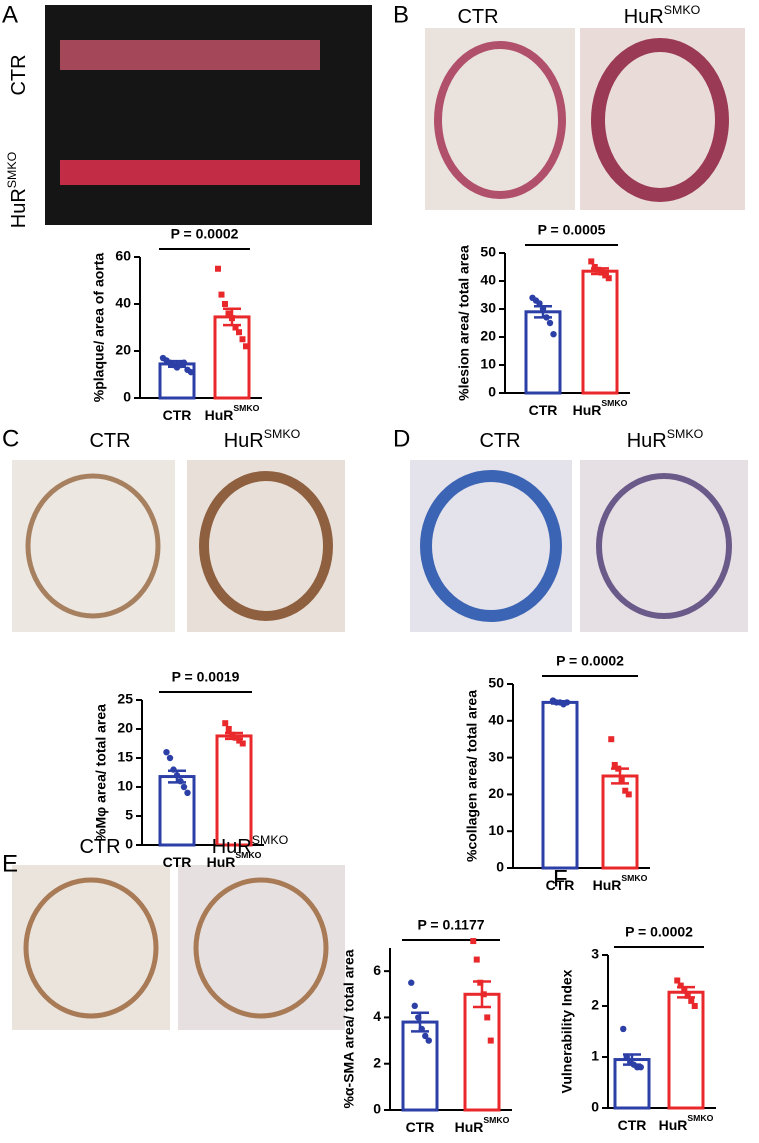 Image resolution: width=759 pixels, height=1143 pixels. What do you see at coordinates (10, 14) in the screenshot?
I see `panel-letter: A` at bounding box center [10, 14].